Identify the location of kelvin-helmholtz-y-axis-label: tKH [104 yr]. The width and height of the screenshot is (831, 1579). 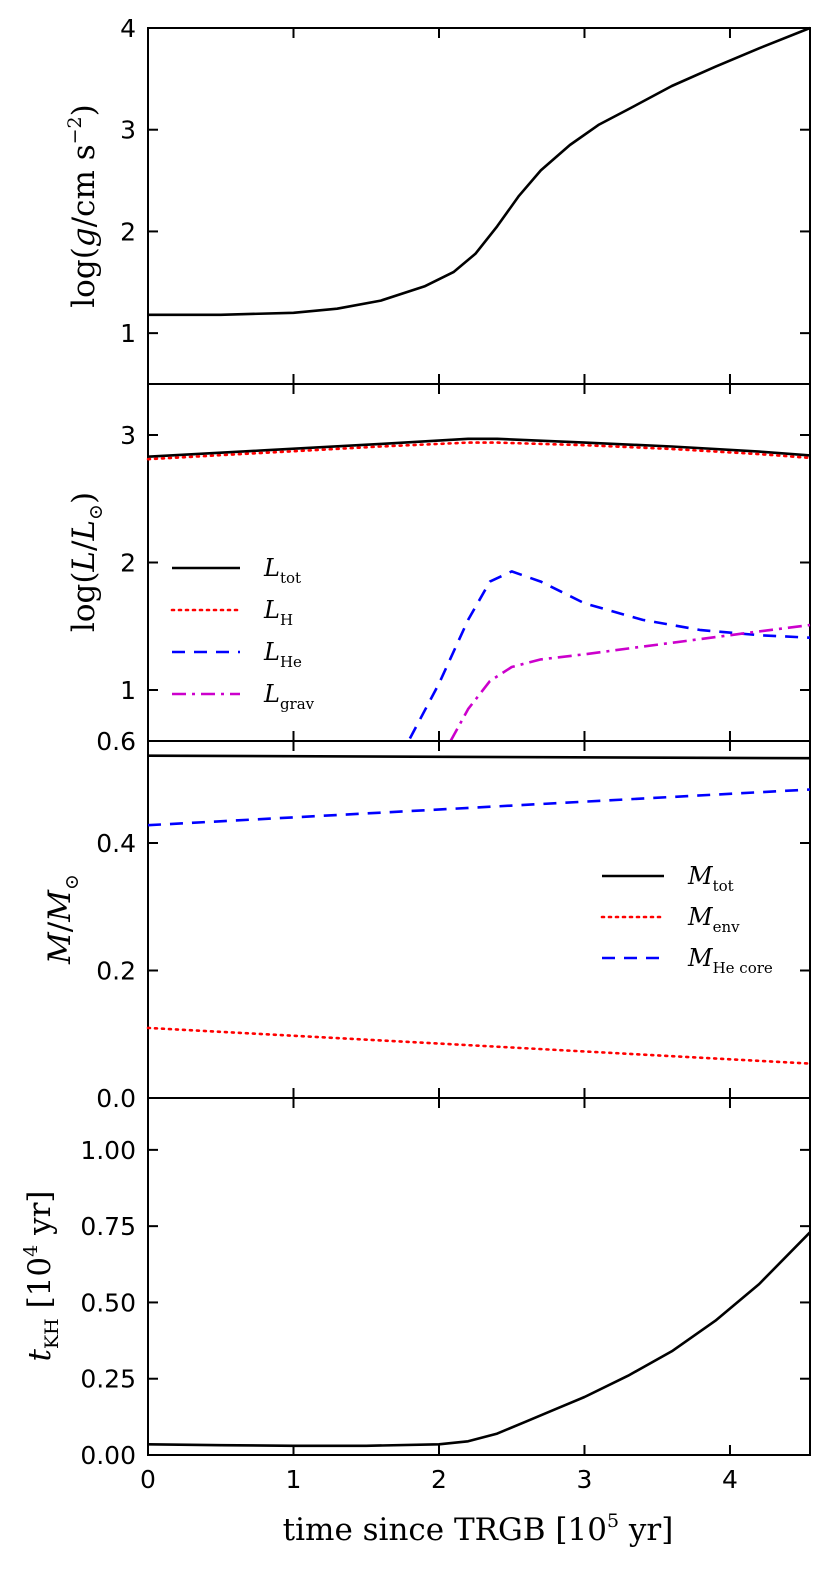
(41, 1275).